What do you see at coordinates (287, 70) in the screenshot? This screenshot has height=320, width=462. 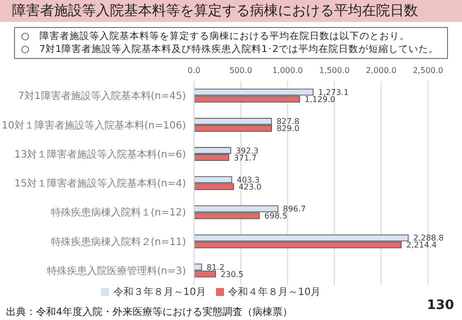 I see `x-tick-label: 1,000.0` at bounding box center [287, 70].